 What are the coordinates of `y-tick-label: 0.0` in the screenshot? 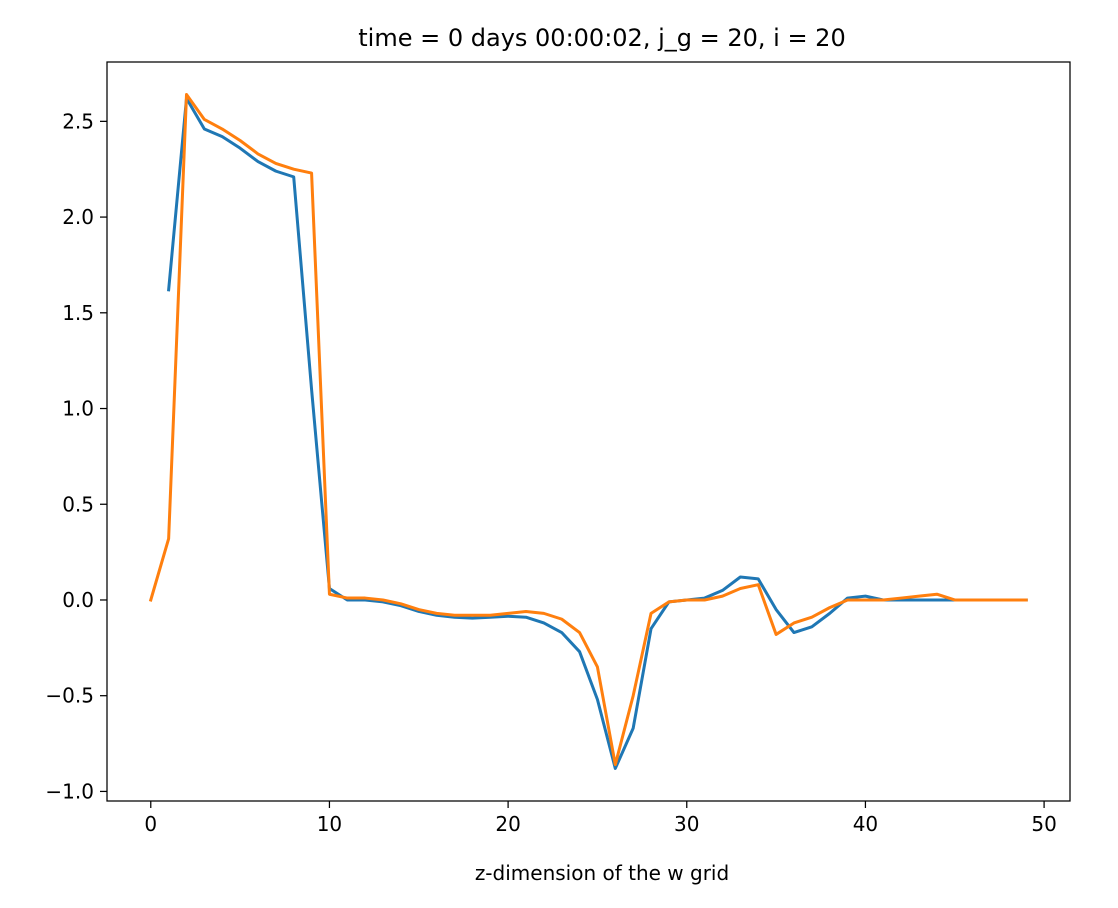 It's located at (78, 600).